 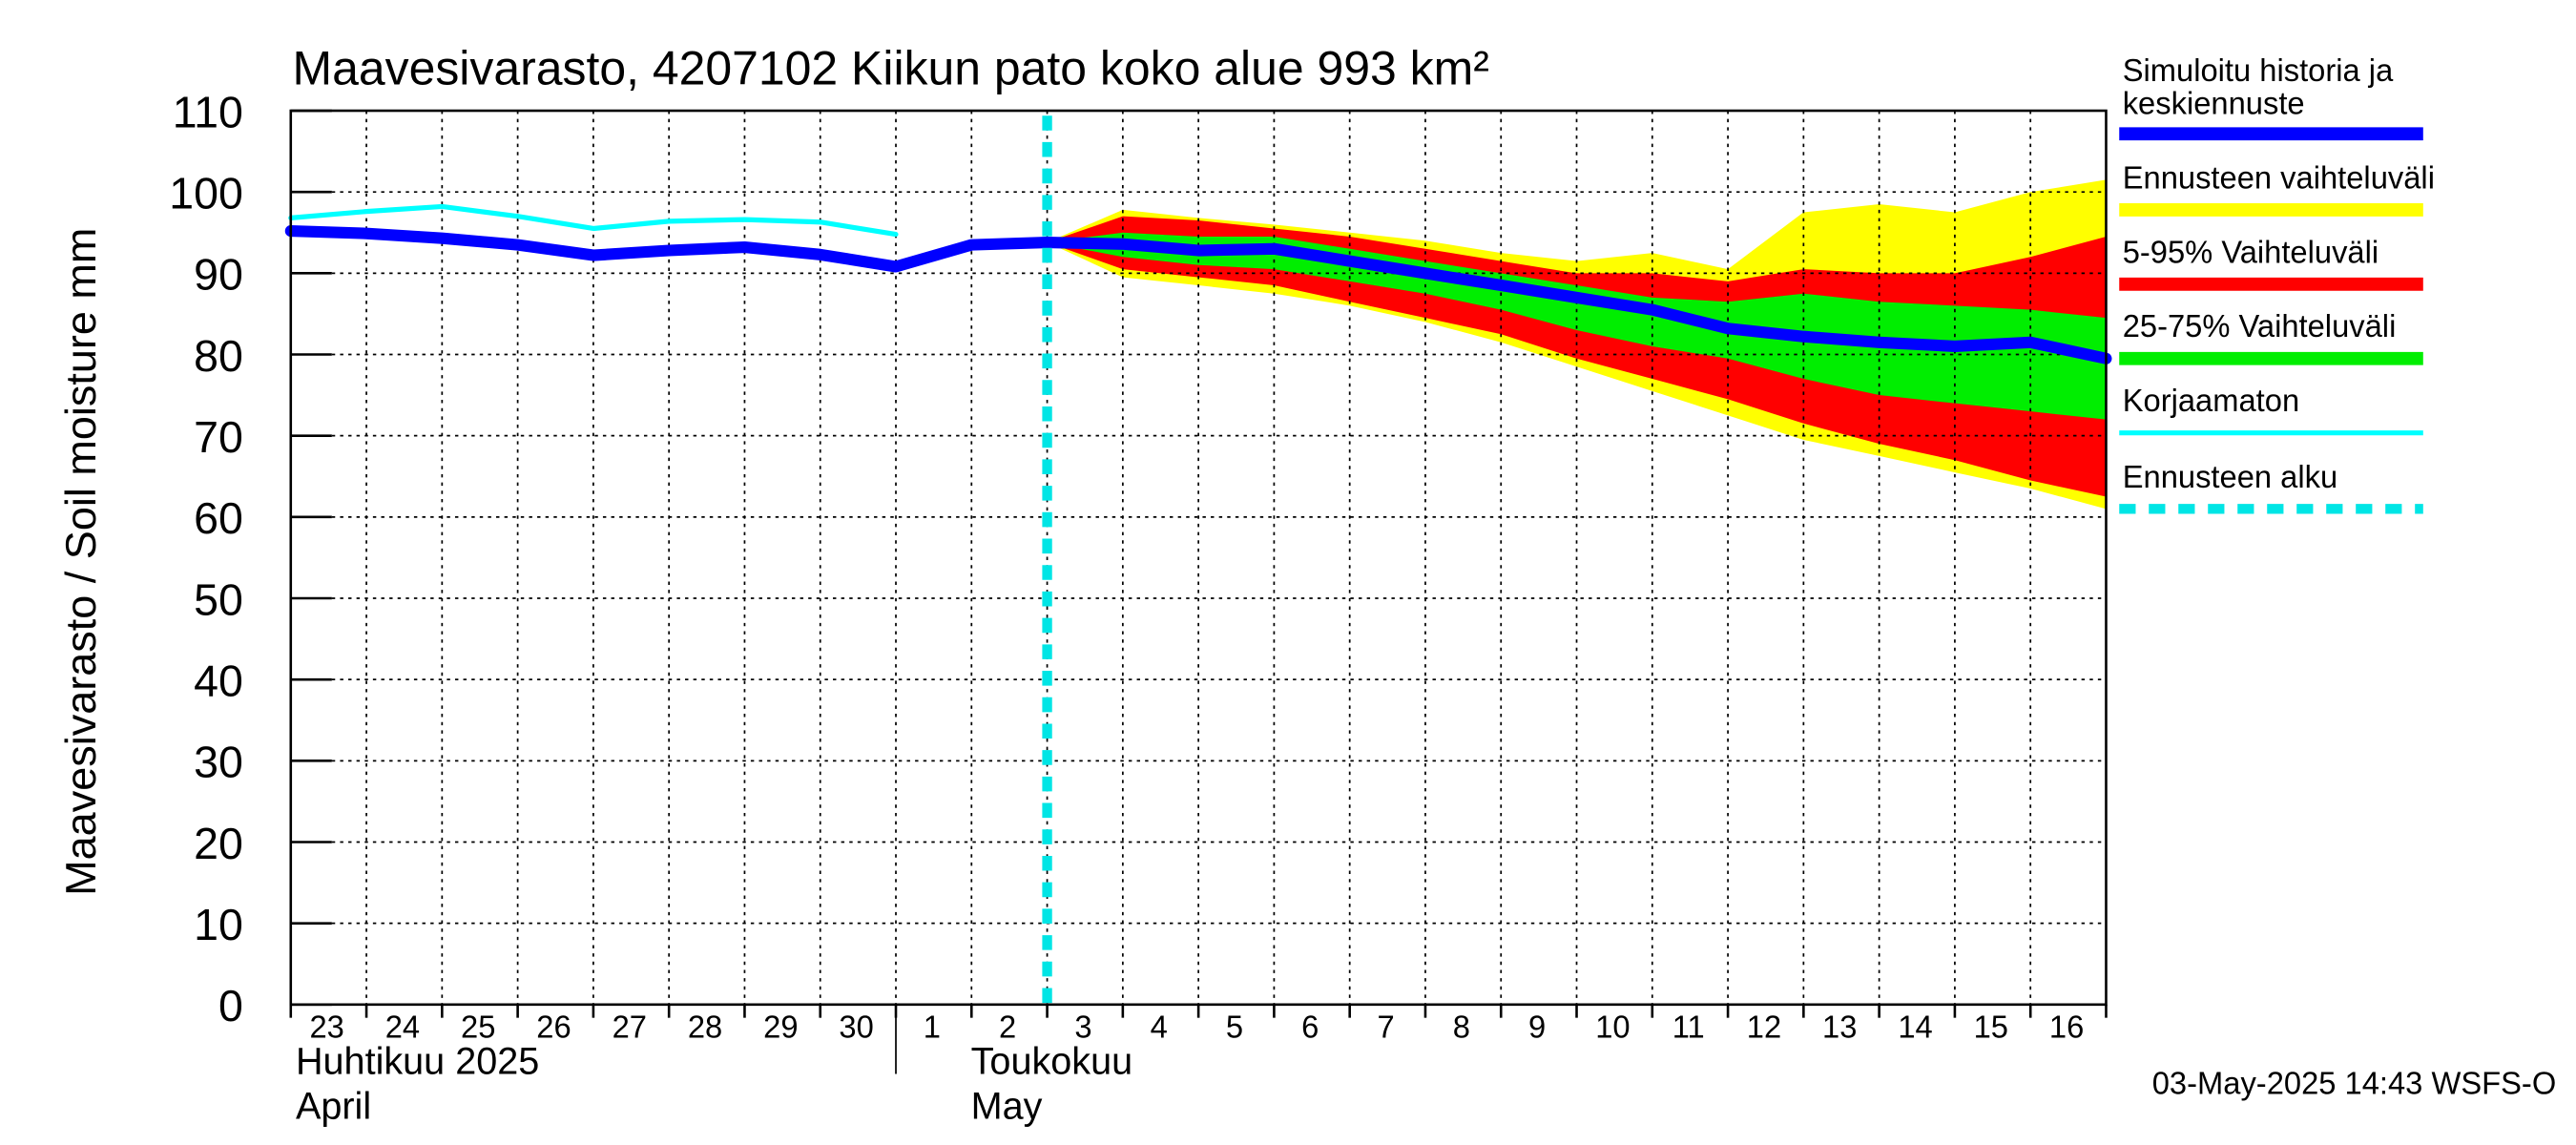 I want to click on legend-item-uncorrected: Korjaamaton, so click(x=2271, y=409).